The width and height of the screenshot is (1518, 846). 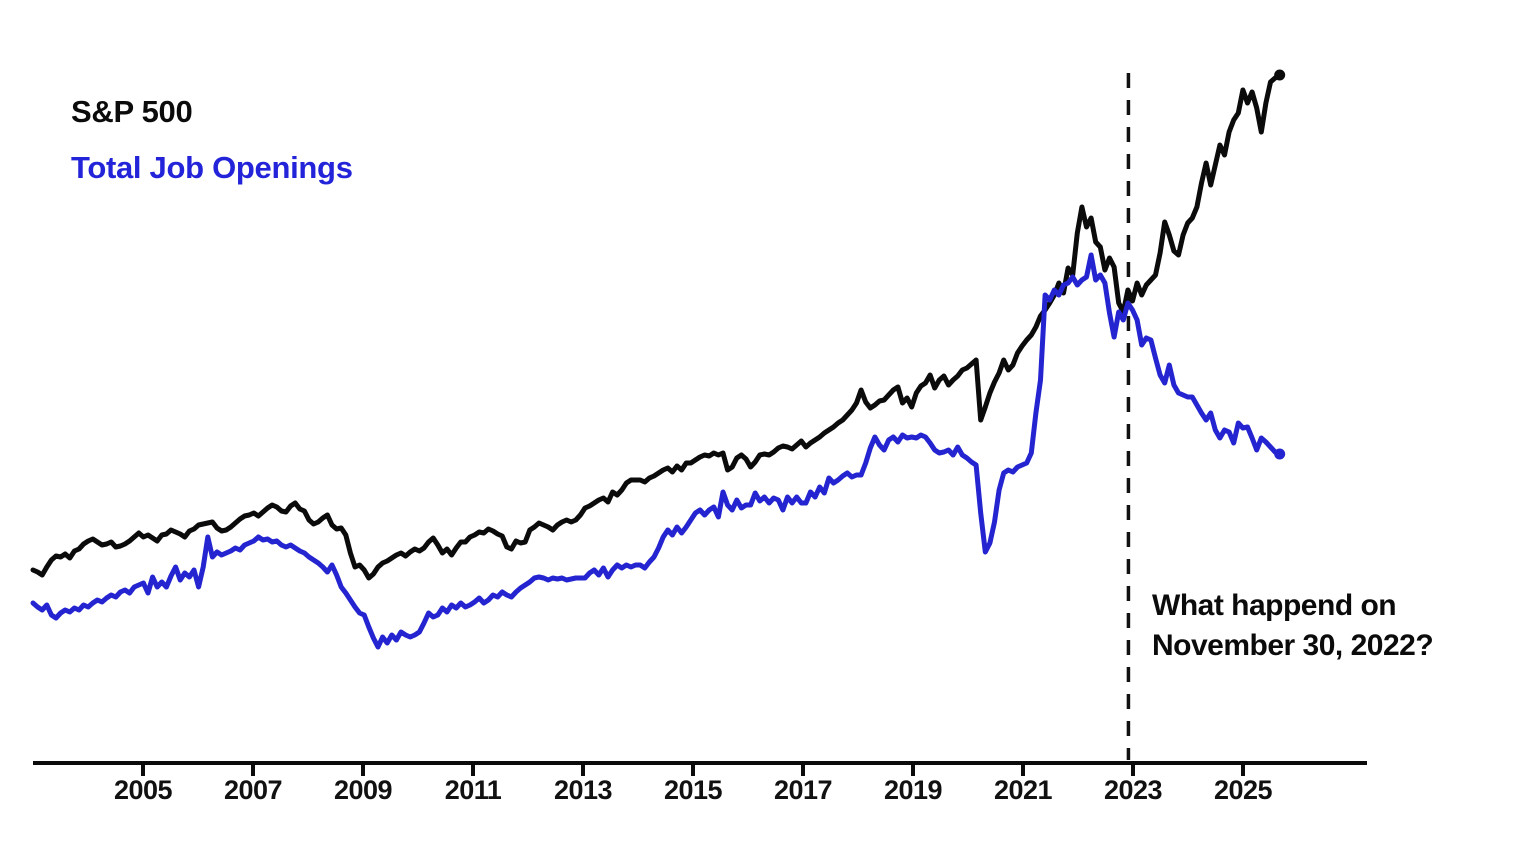 I want to click on x-tick-label: 2025, so click(x=1243, y=790).